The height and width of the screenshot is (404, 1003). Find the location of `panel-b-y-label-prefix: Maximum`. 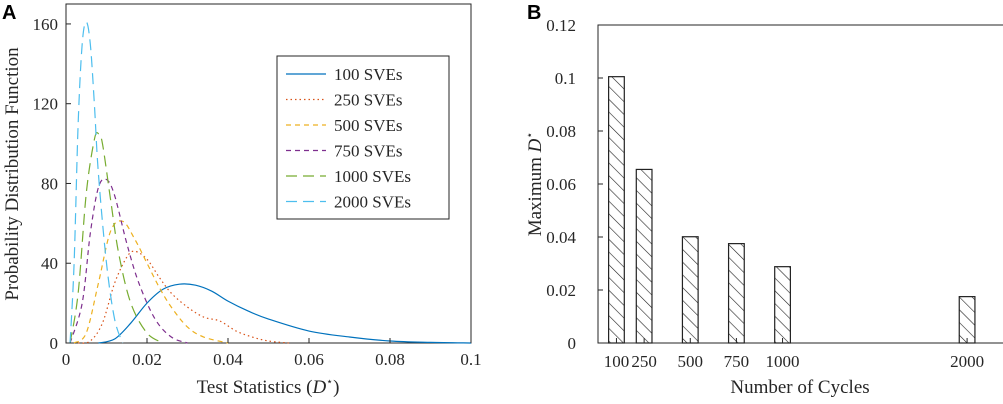

panel-b-y-label-prefix: Maximum is located at coordinates (535, 194).